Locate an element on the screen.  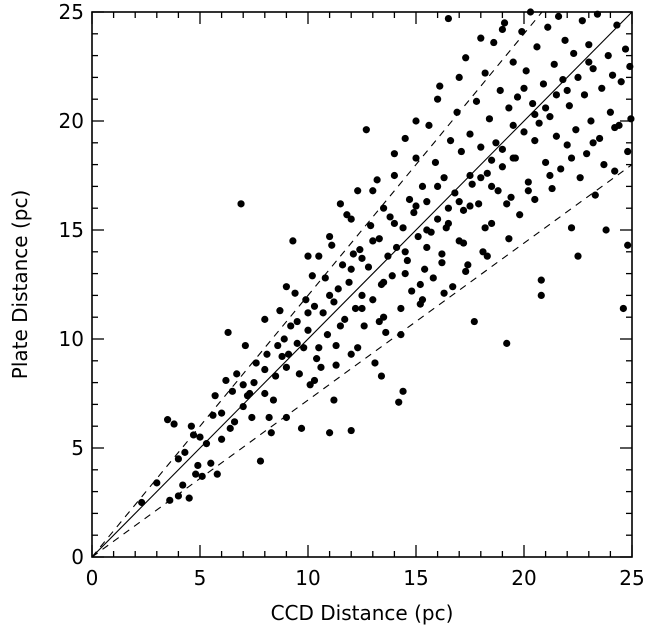
y-tick-label: 0 is located at coordinates (77, 557).